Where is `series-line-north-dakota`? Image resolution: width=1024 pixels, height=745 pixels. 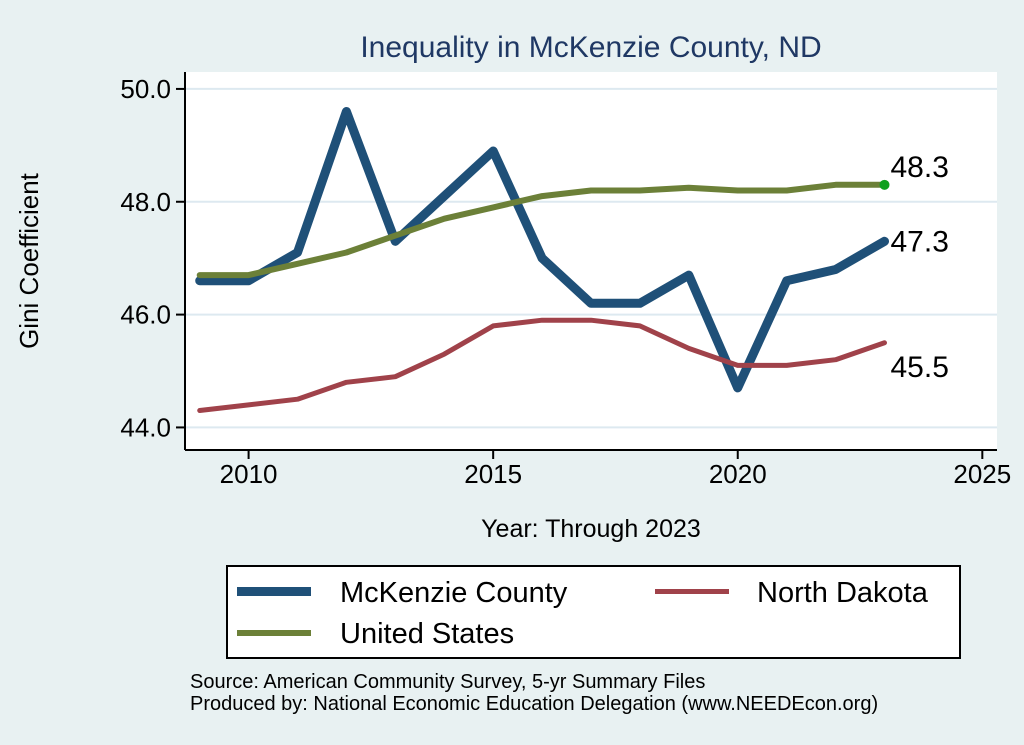
series-line-north-dakota is located at coordinates (542, 365).